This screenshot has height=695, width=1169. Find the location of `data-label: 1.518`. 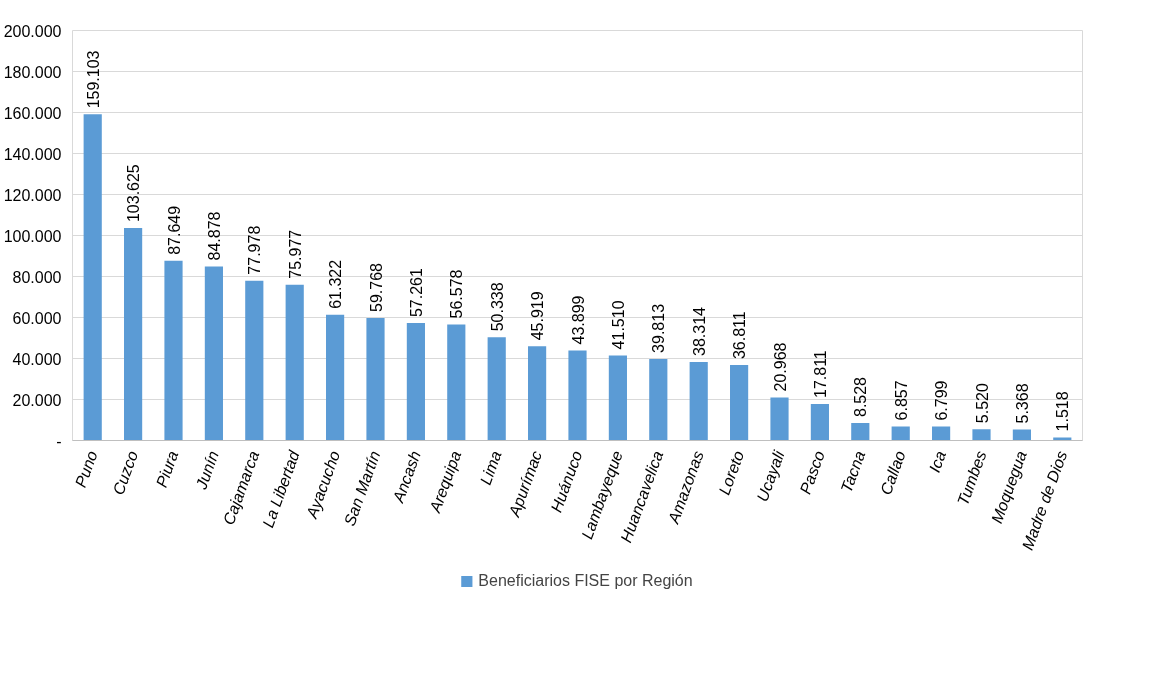

data-label: 1.518 is located at coordinates (1063, 411).